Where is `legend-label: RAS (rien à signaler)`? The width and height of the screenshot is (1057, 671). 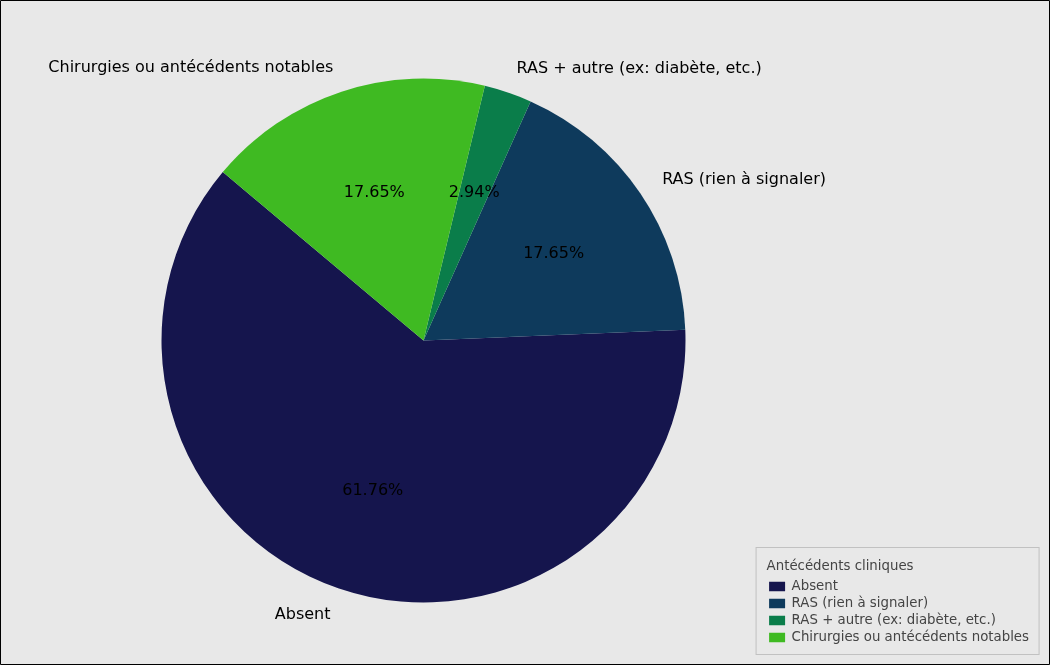
legend-label: RAS (rien à signaler) is located at coordinates (860, 602).